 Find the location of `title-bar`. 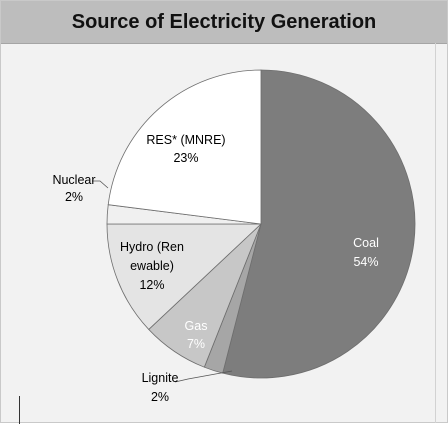

title-bar is located at coordinates (224, 22).